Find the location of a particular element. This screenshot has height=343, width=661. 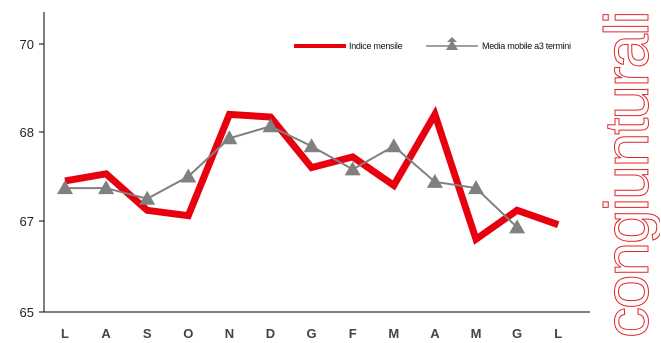

y-tick-label: 65 is located at coordinates (27, 312).